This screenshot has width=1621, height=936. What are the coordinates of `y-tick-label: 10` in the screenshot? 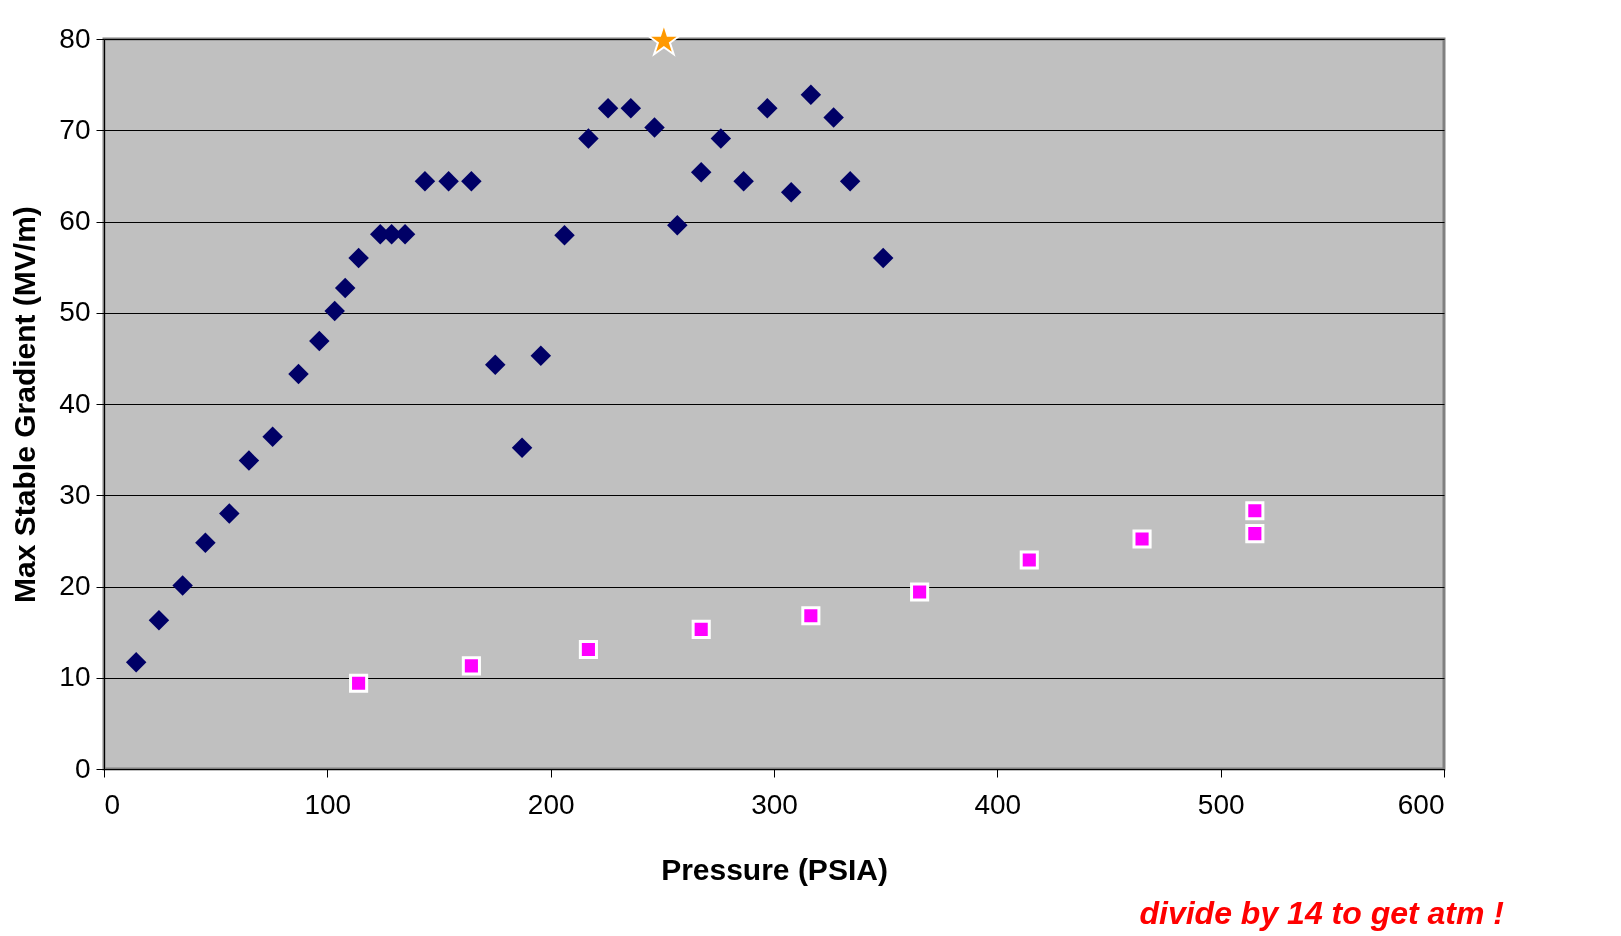 It's located at (75, 677).